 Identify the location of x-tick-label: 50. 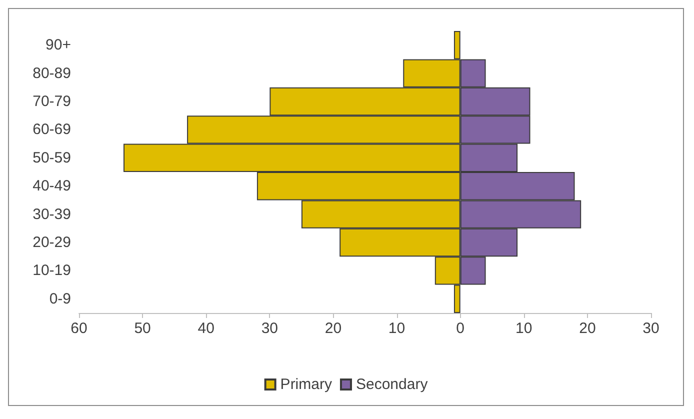
(142, 328).